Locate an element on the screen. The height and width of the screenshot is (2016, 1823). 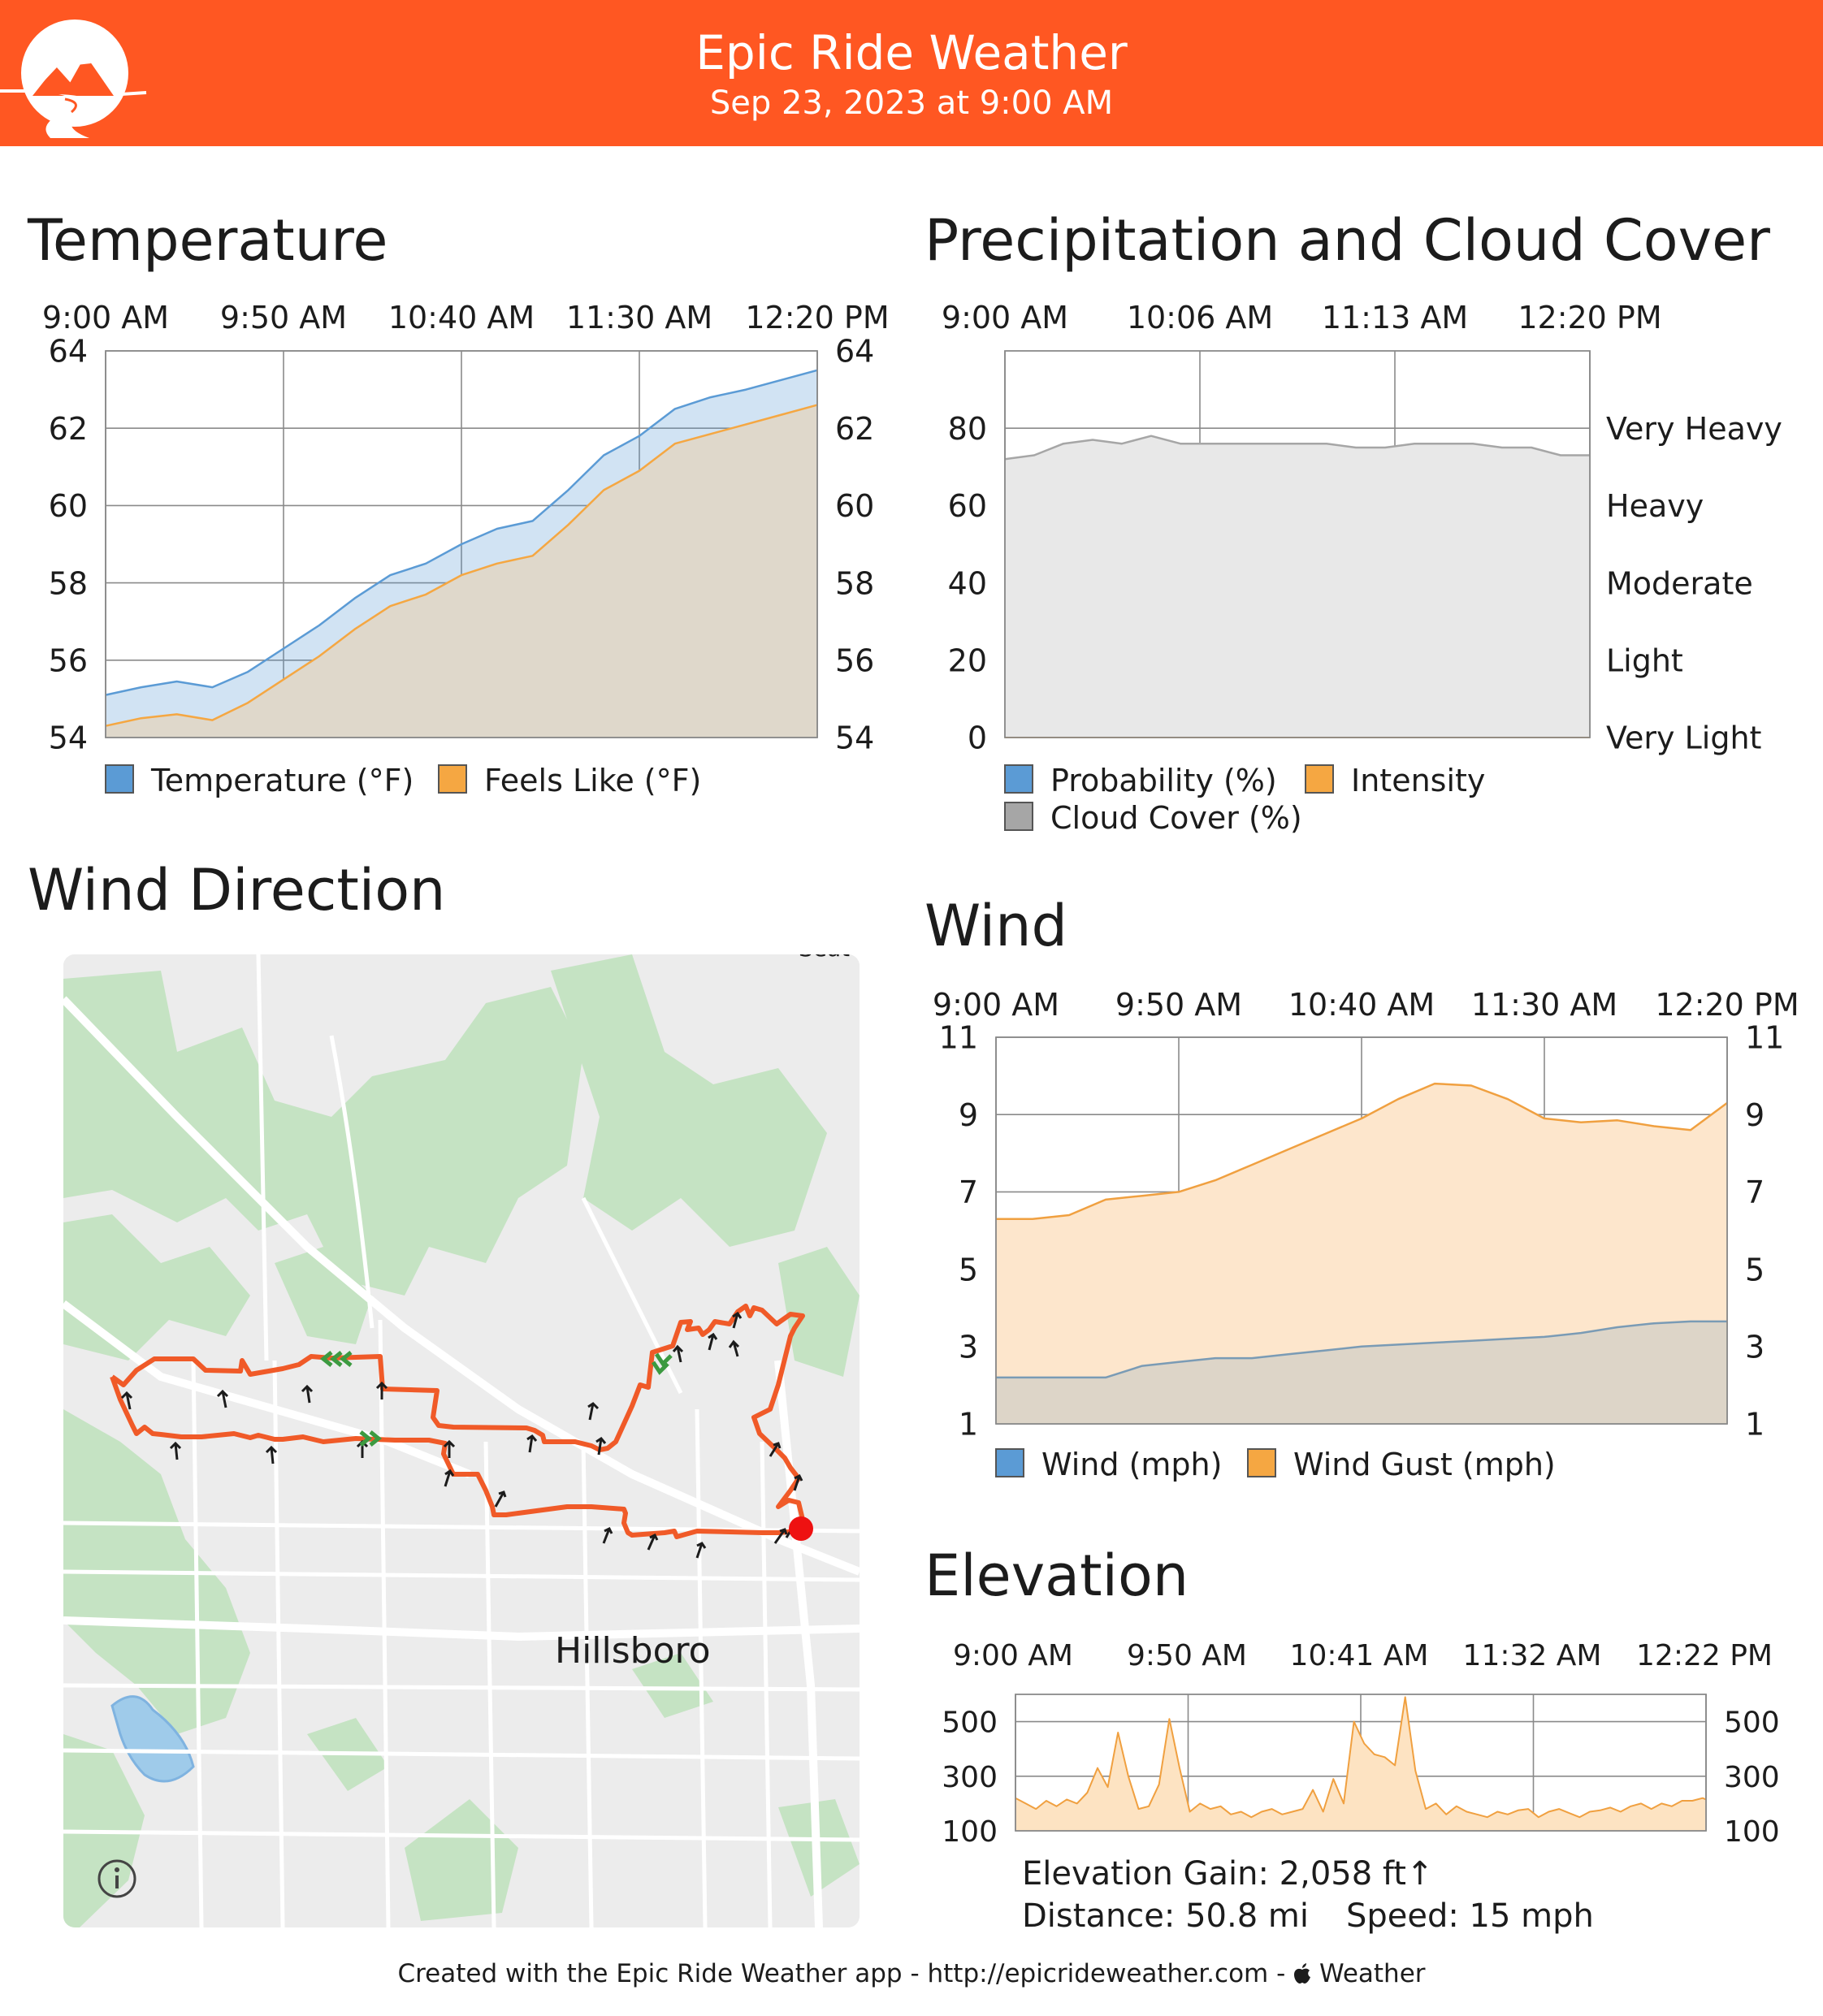
wind-y-tick-label-right: 1 is located at coordinates (1755, 1425).